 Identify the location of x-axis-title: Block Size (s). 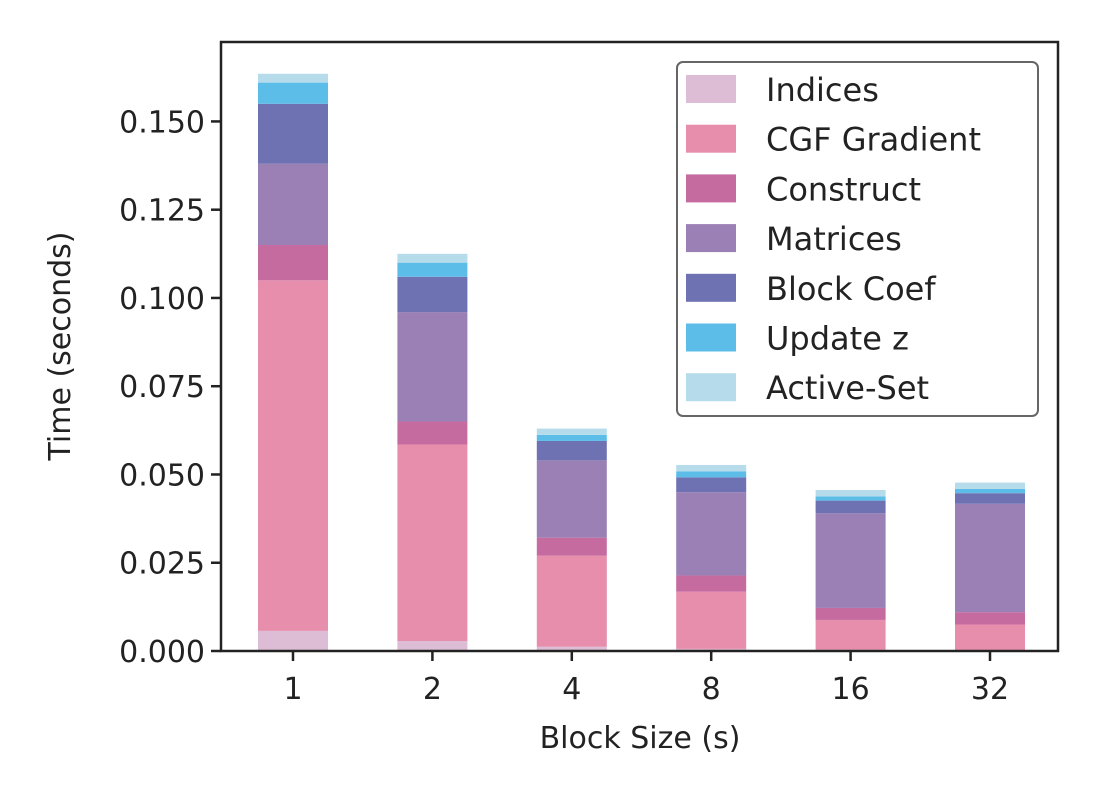
(640, 738).